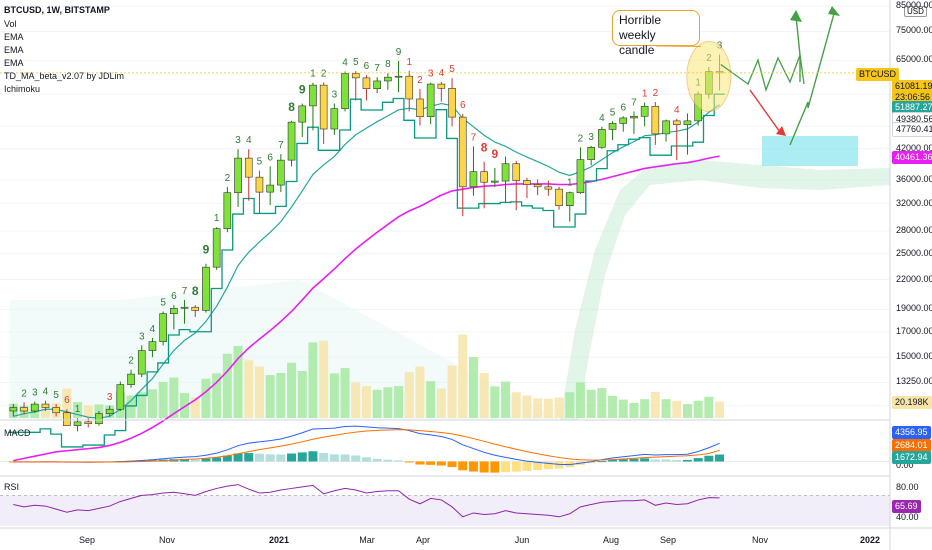  What do you see at coordinates (914, 202) in the screenshot?
I see `price-tick-label: 32000.00` at bounding box center [914, 202].